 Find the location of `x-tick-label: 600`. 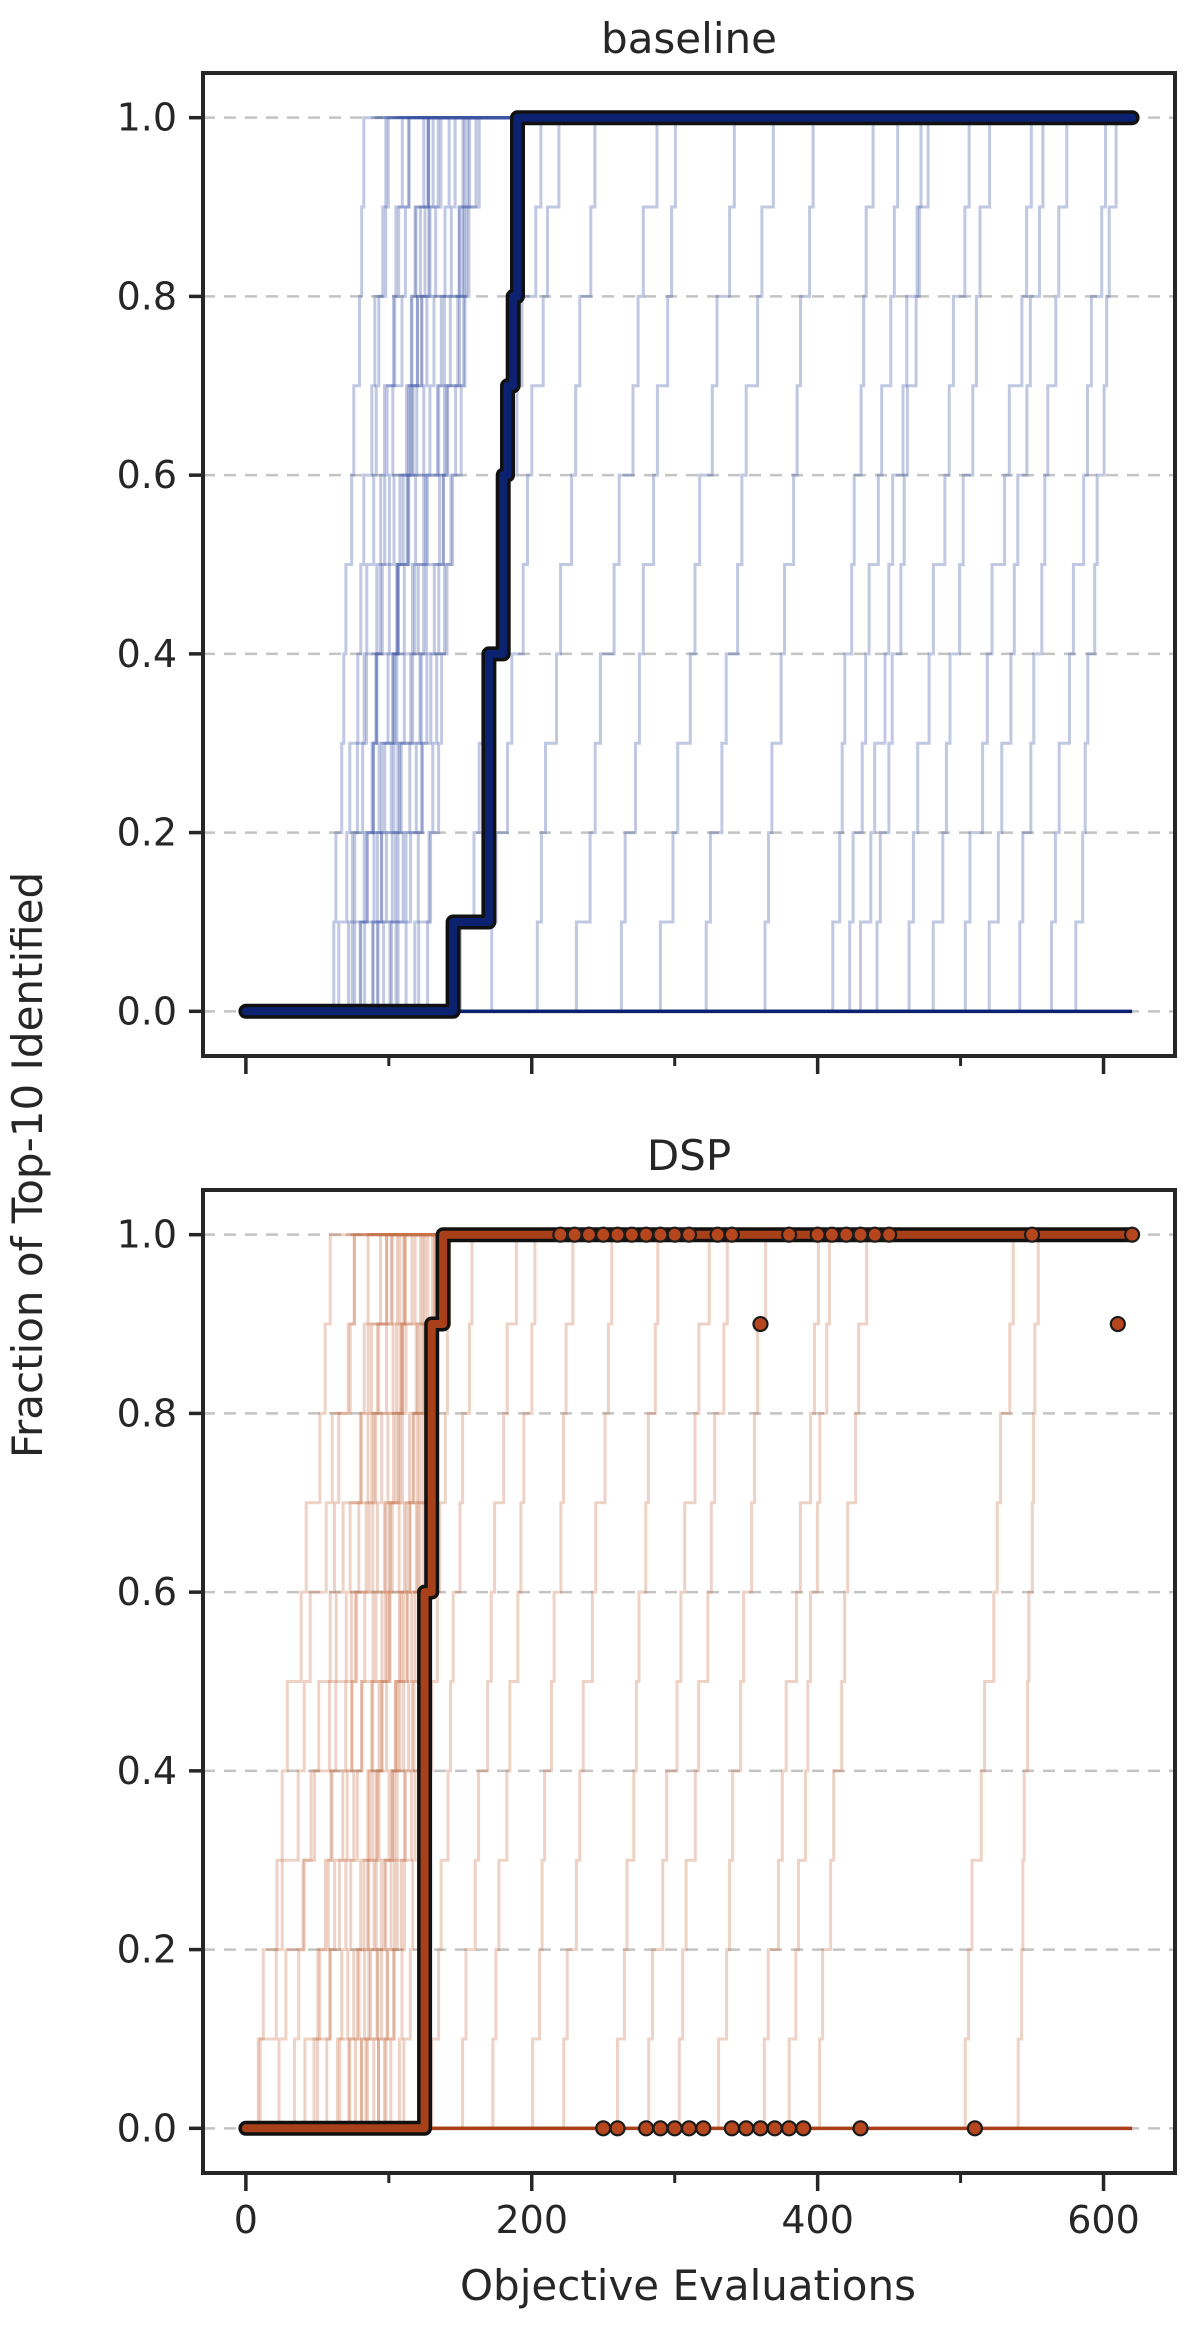

x-tick-label: 600 is located at coordinates (1103, 2220).